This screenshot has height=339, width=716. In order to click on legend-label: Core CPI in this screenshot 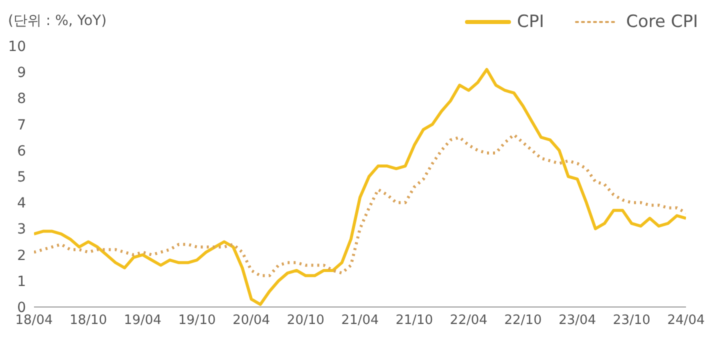, I will do `click(662, 22)`.